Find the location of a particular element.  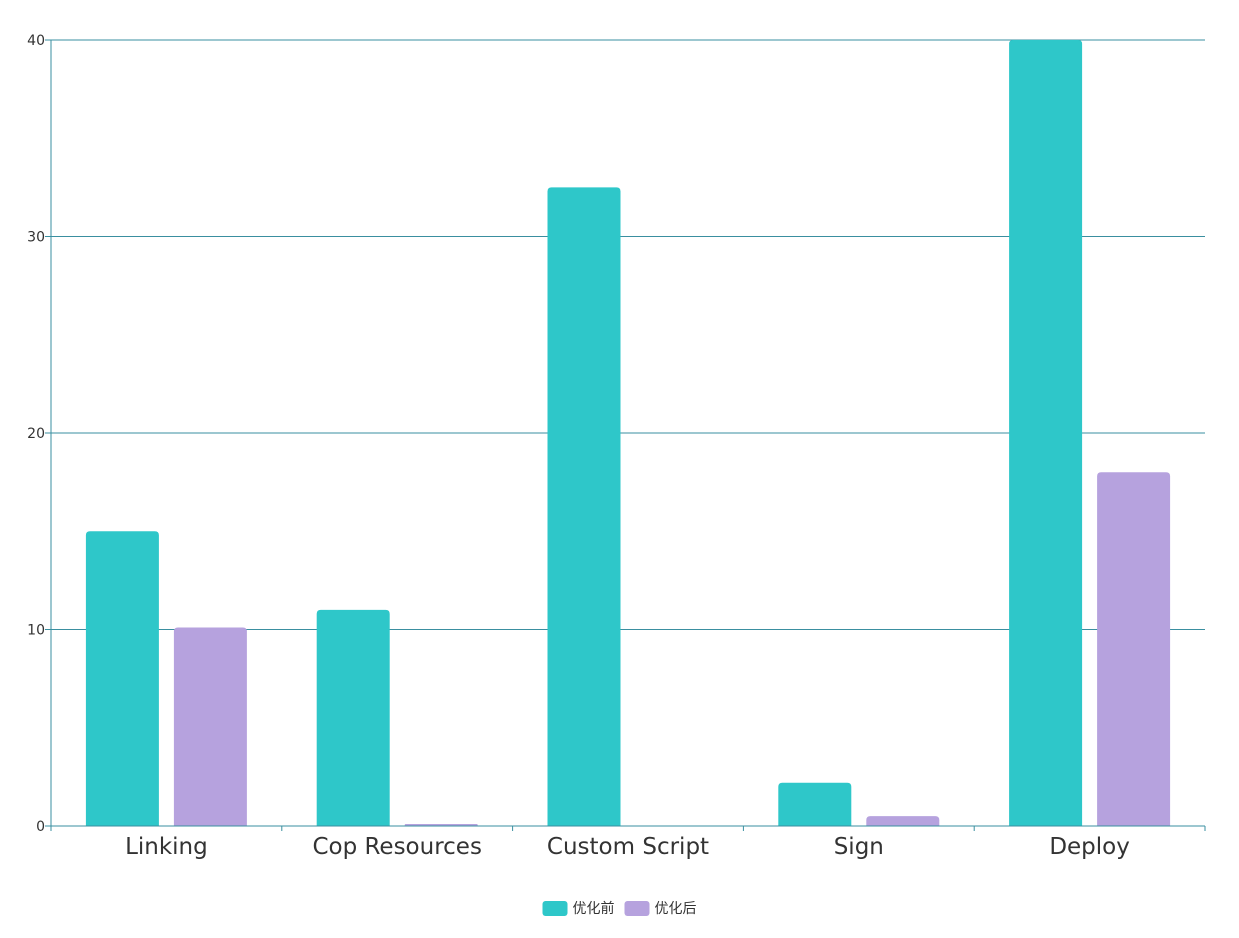

y-tick-label: 10 is located at coordinates (36, 631).